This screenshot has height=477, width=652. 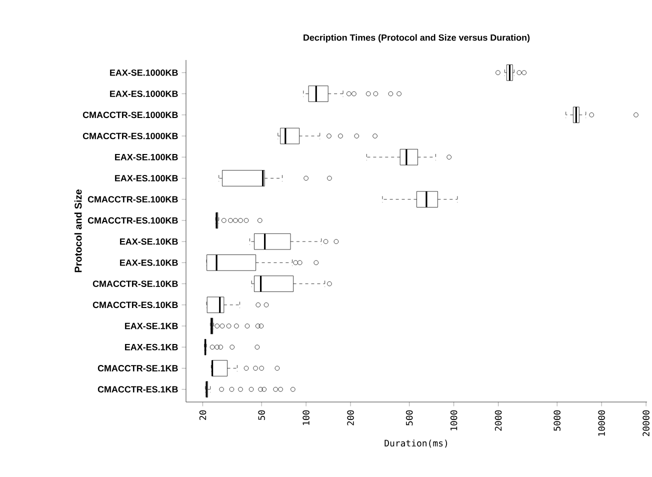 What do you see at coordinates (306, 417) in the screenshot?
I see `x-tick-label: 100` at bounding box center [306, 417].